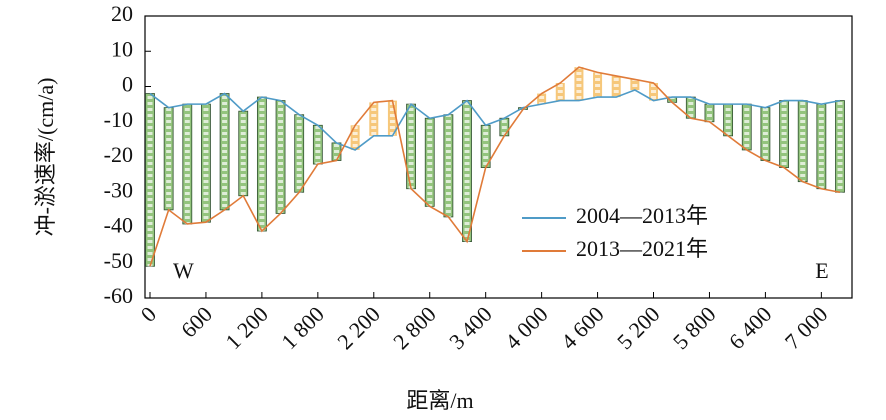 Image resolution: width=886 pixels, height=420 pixels. What do you see at coordinates (122, 48) in the screenshot?
I see `y-tick-label: 10` at bounding box center [122, 48].